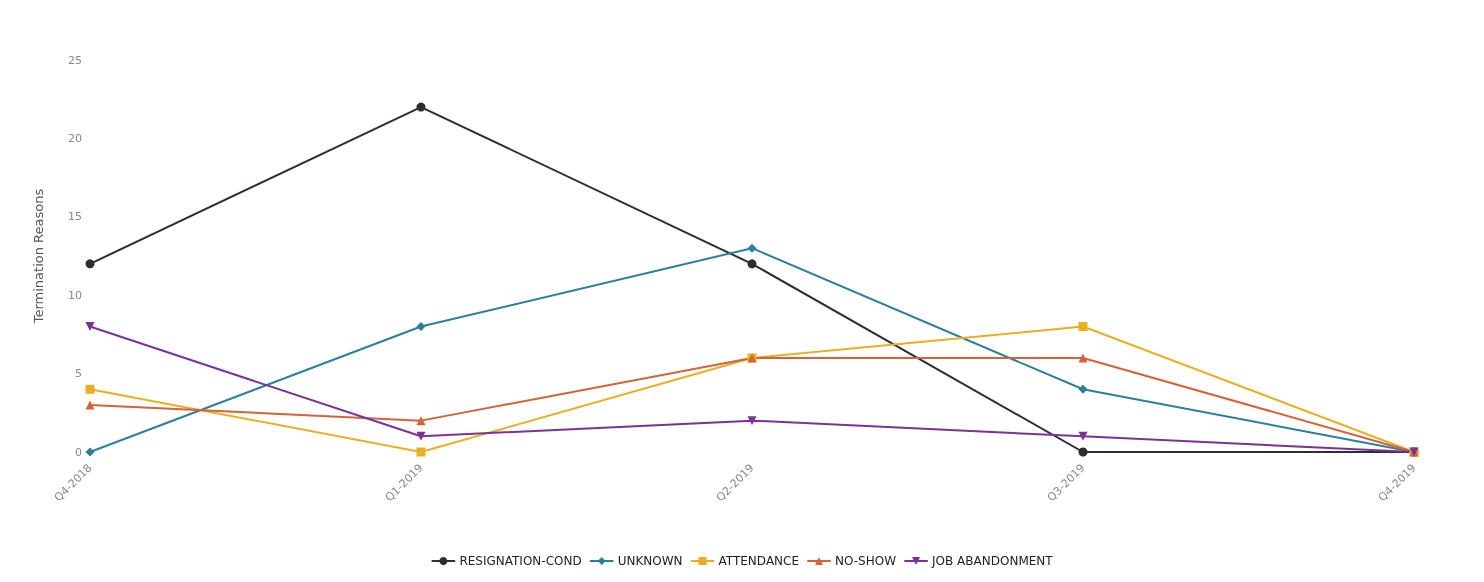 The width and height of the screenshot is (1484, 582). What do you see at coordinates (759, 561) in the screenshot?
I see `legend-label: ATTENDANCE` at bounding box center [759, 561].